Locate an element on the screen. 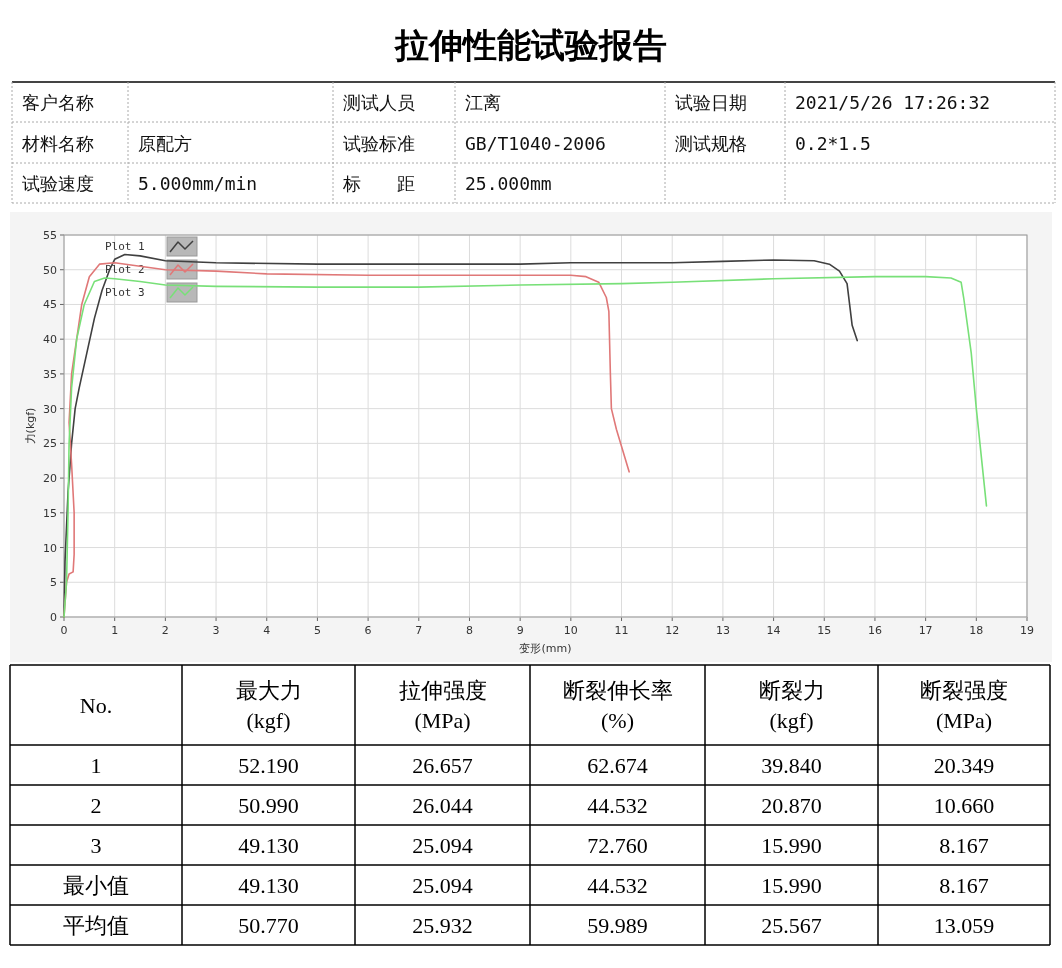 This screenshot has width=1062, height=968. info-table: 客户名称 测试人员 江离 试验日期 2021/5/26 17:26:32 材料名称 原配方 试验标准 GB/T1040-2006 测试规格 0.2*1.5 试验速度 5.000mm/min 标 距 25.000mm is located at coordinates (533, 142).